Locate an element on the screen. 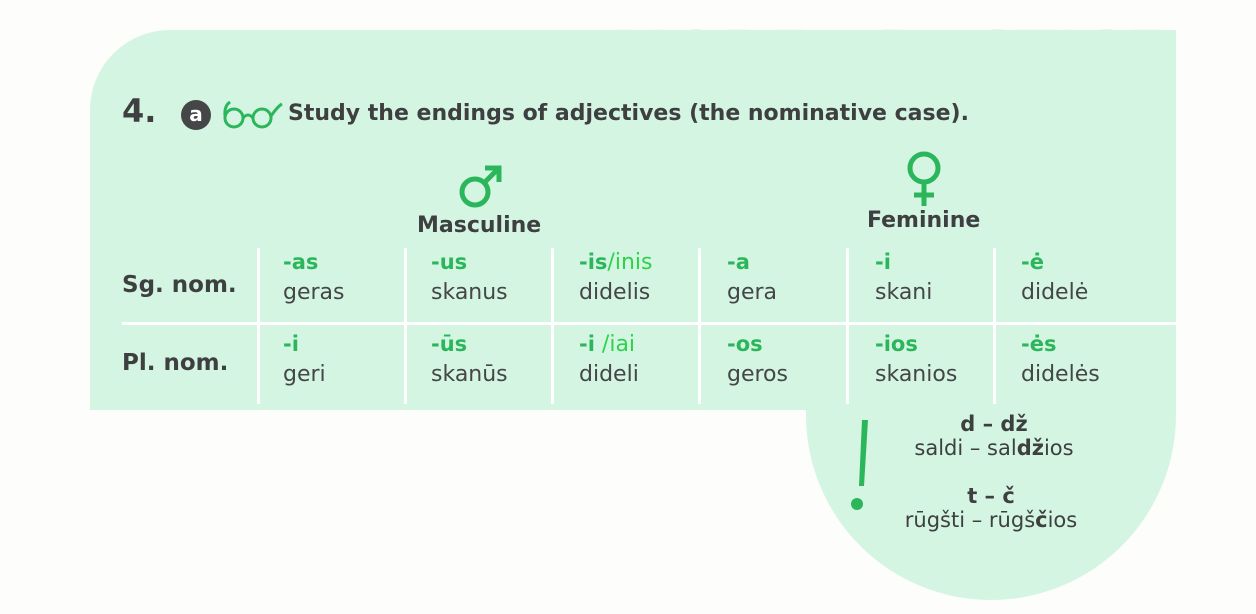 The width and height of the screenshot is (1256, 614). table-cell: -as geras is located at coordinates (314, 277).